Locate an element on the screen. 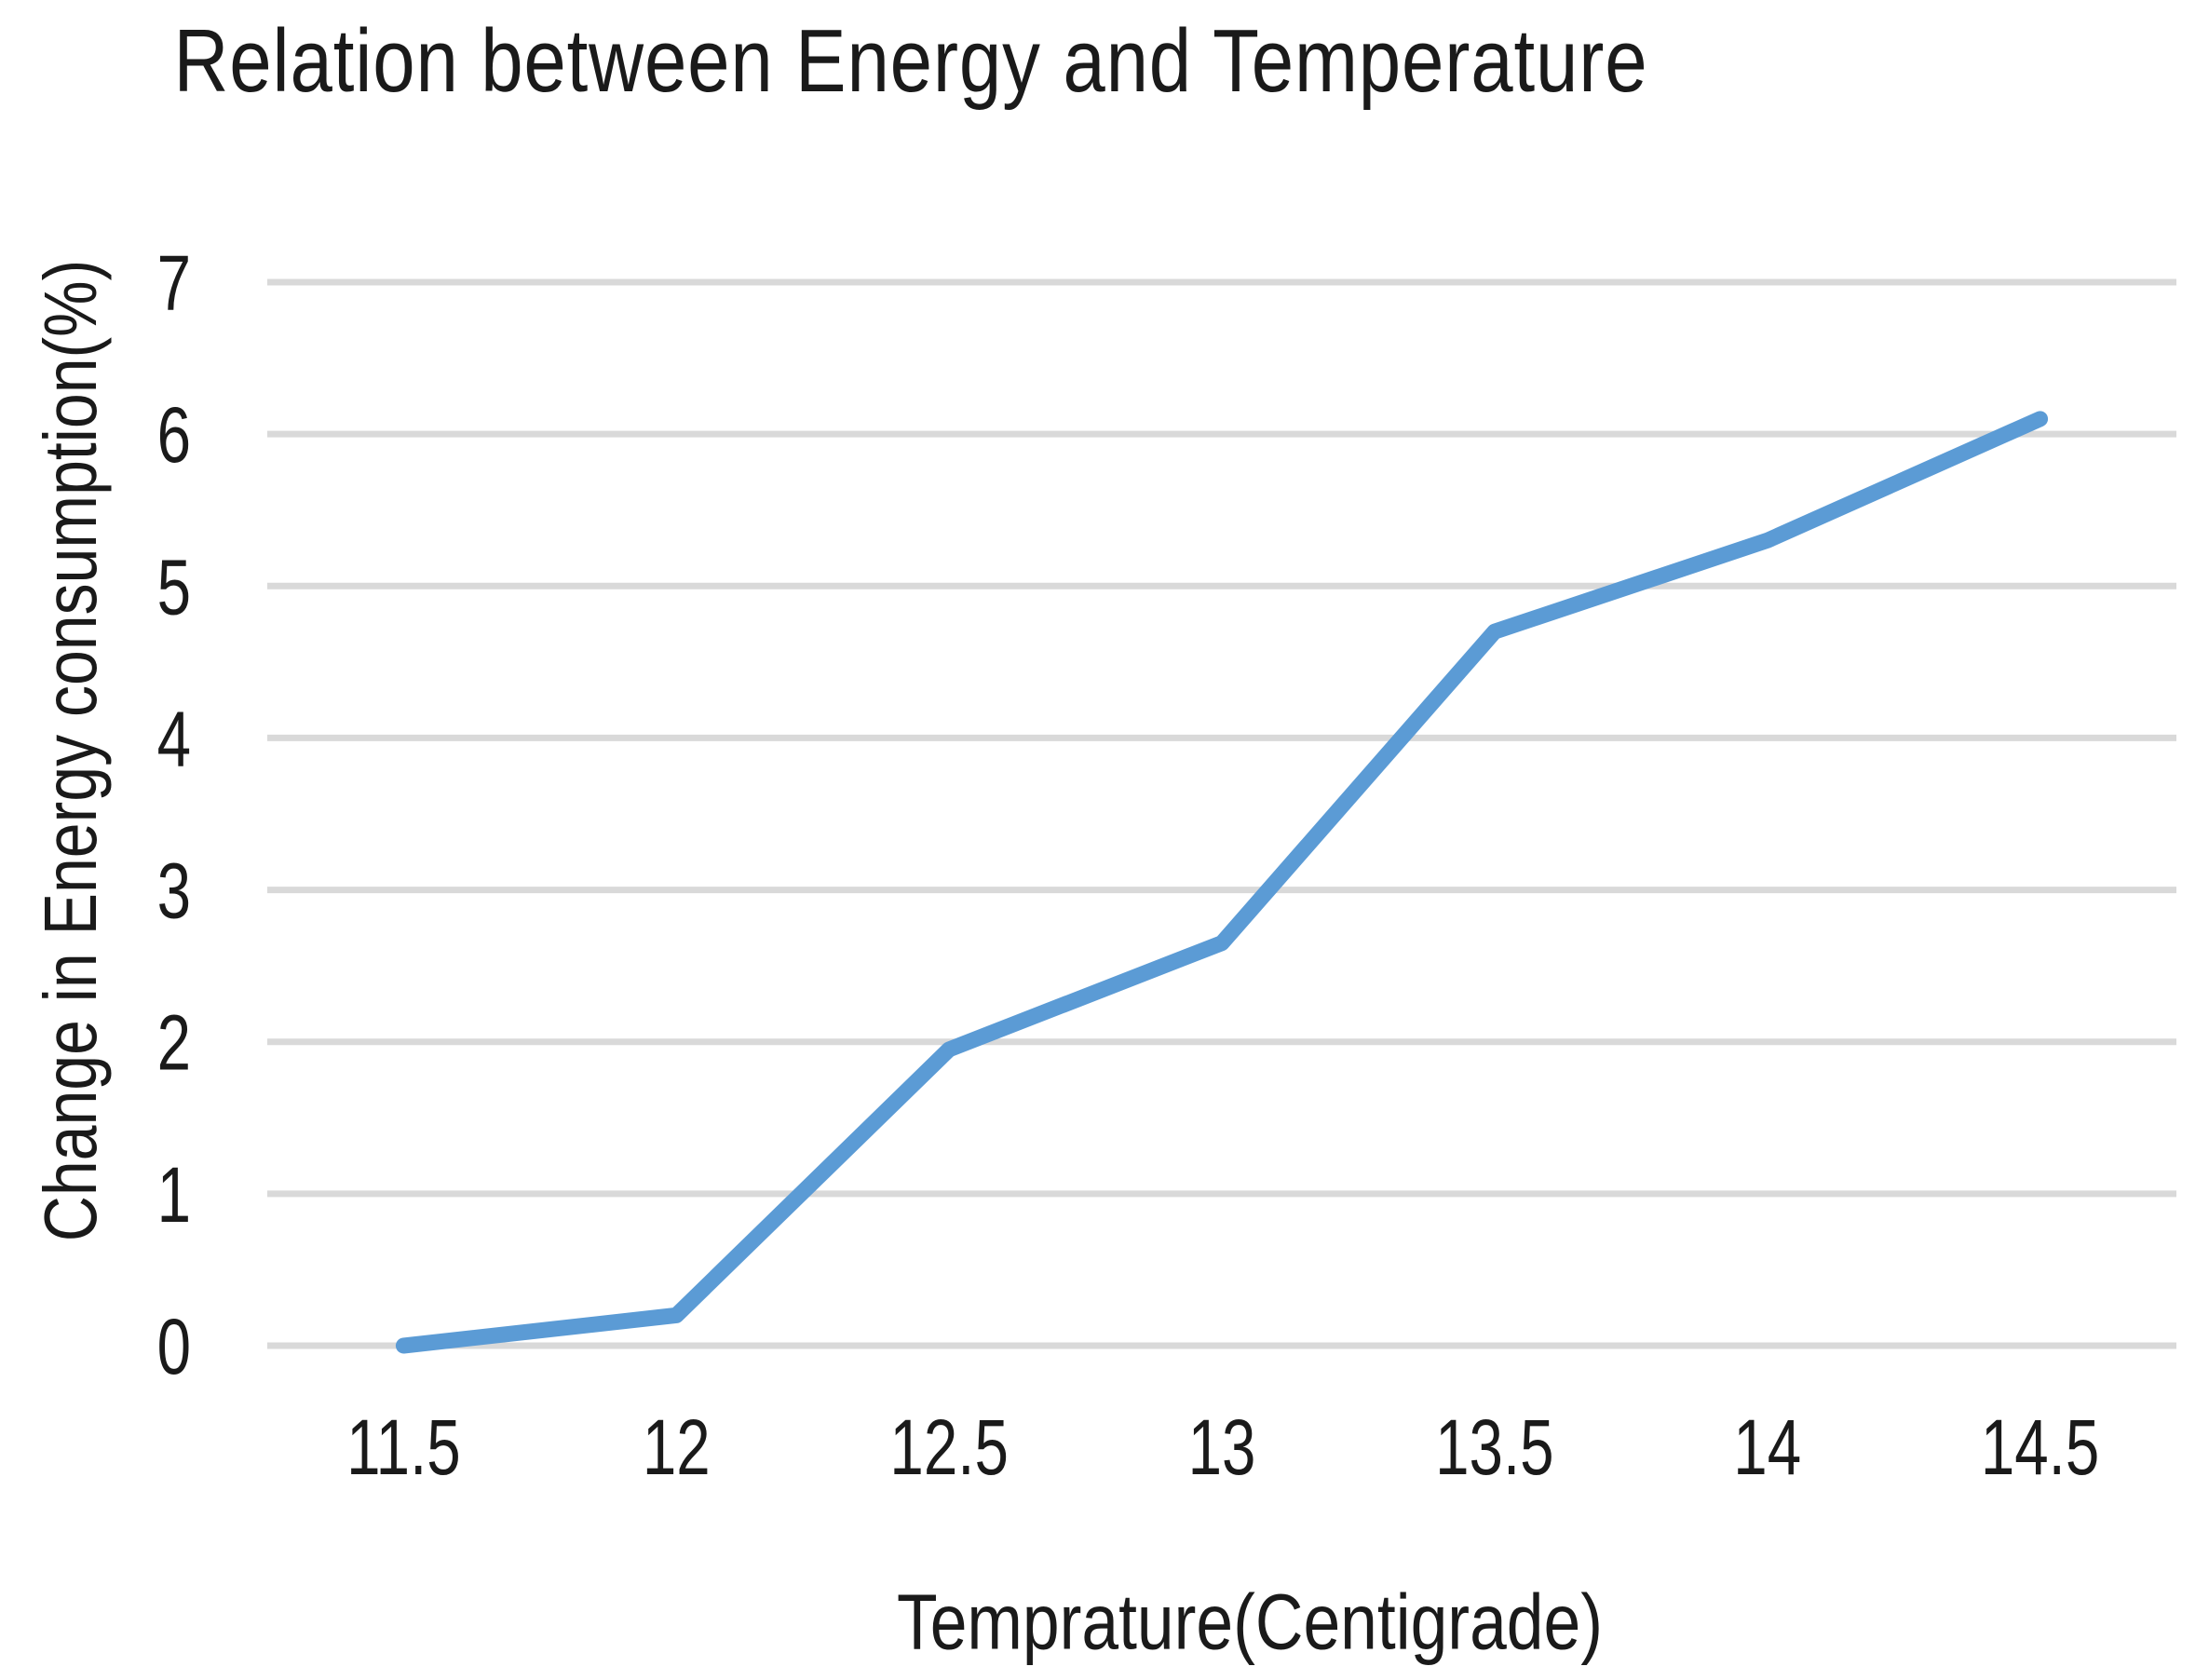  x-tick-label: 11.5 is located at coordinates (404, 1447).